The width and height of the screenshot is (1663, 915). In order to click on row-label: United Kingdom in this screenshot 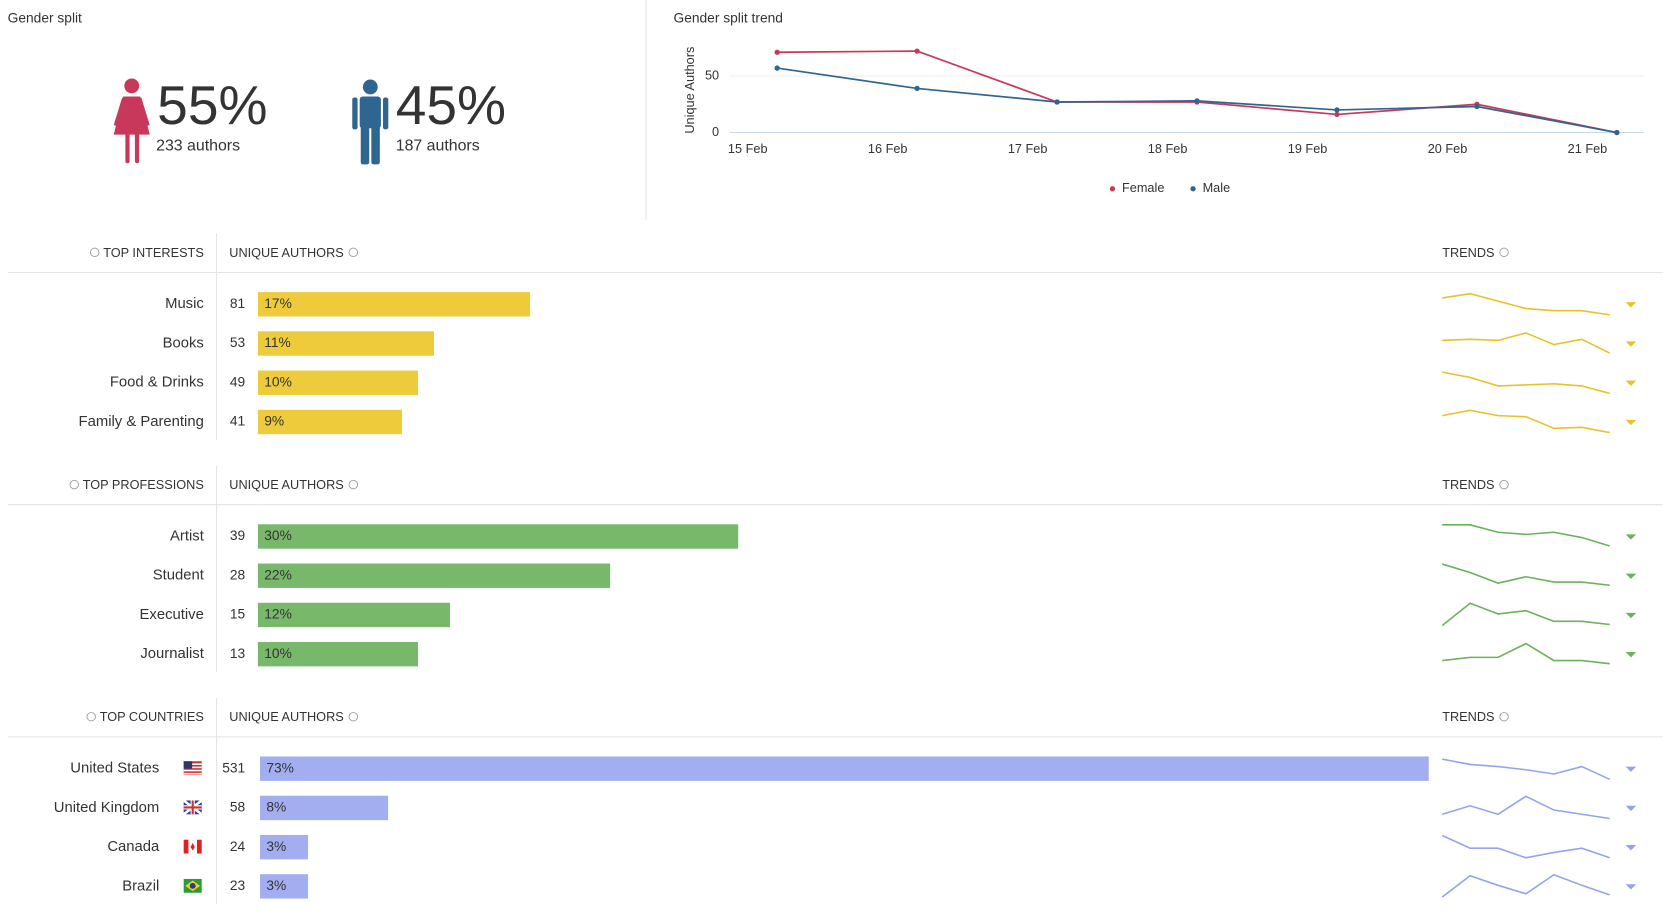, I will do `click(107, 808)`.